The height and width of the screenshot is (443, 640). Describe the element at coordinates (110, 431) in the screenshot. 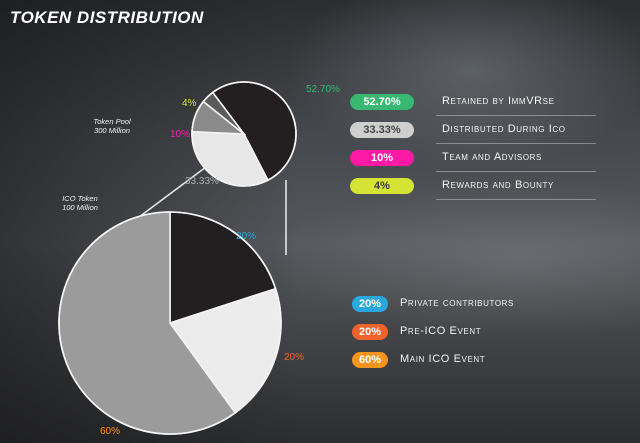

I see `ico-pct-label-main-ico-event: 60%` at that location.